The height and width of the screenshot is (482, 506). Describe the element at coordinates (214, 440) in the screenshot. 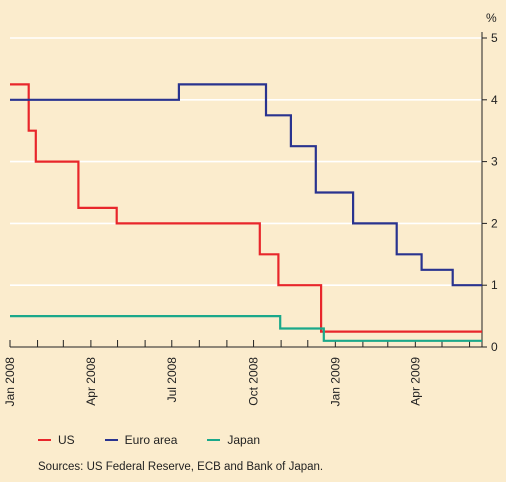

I see `legend-swatch-japan` at that location.